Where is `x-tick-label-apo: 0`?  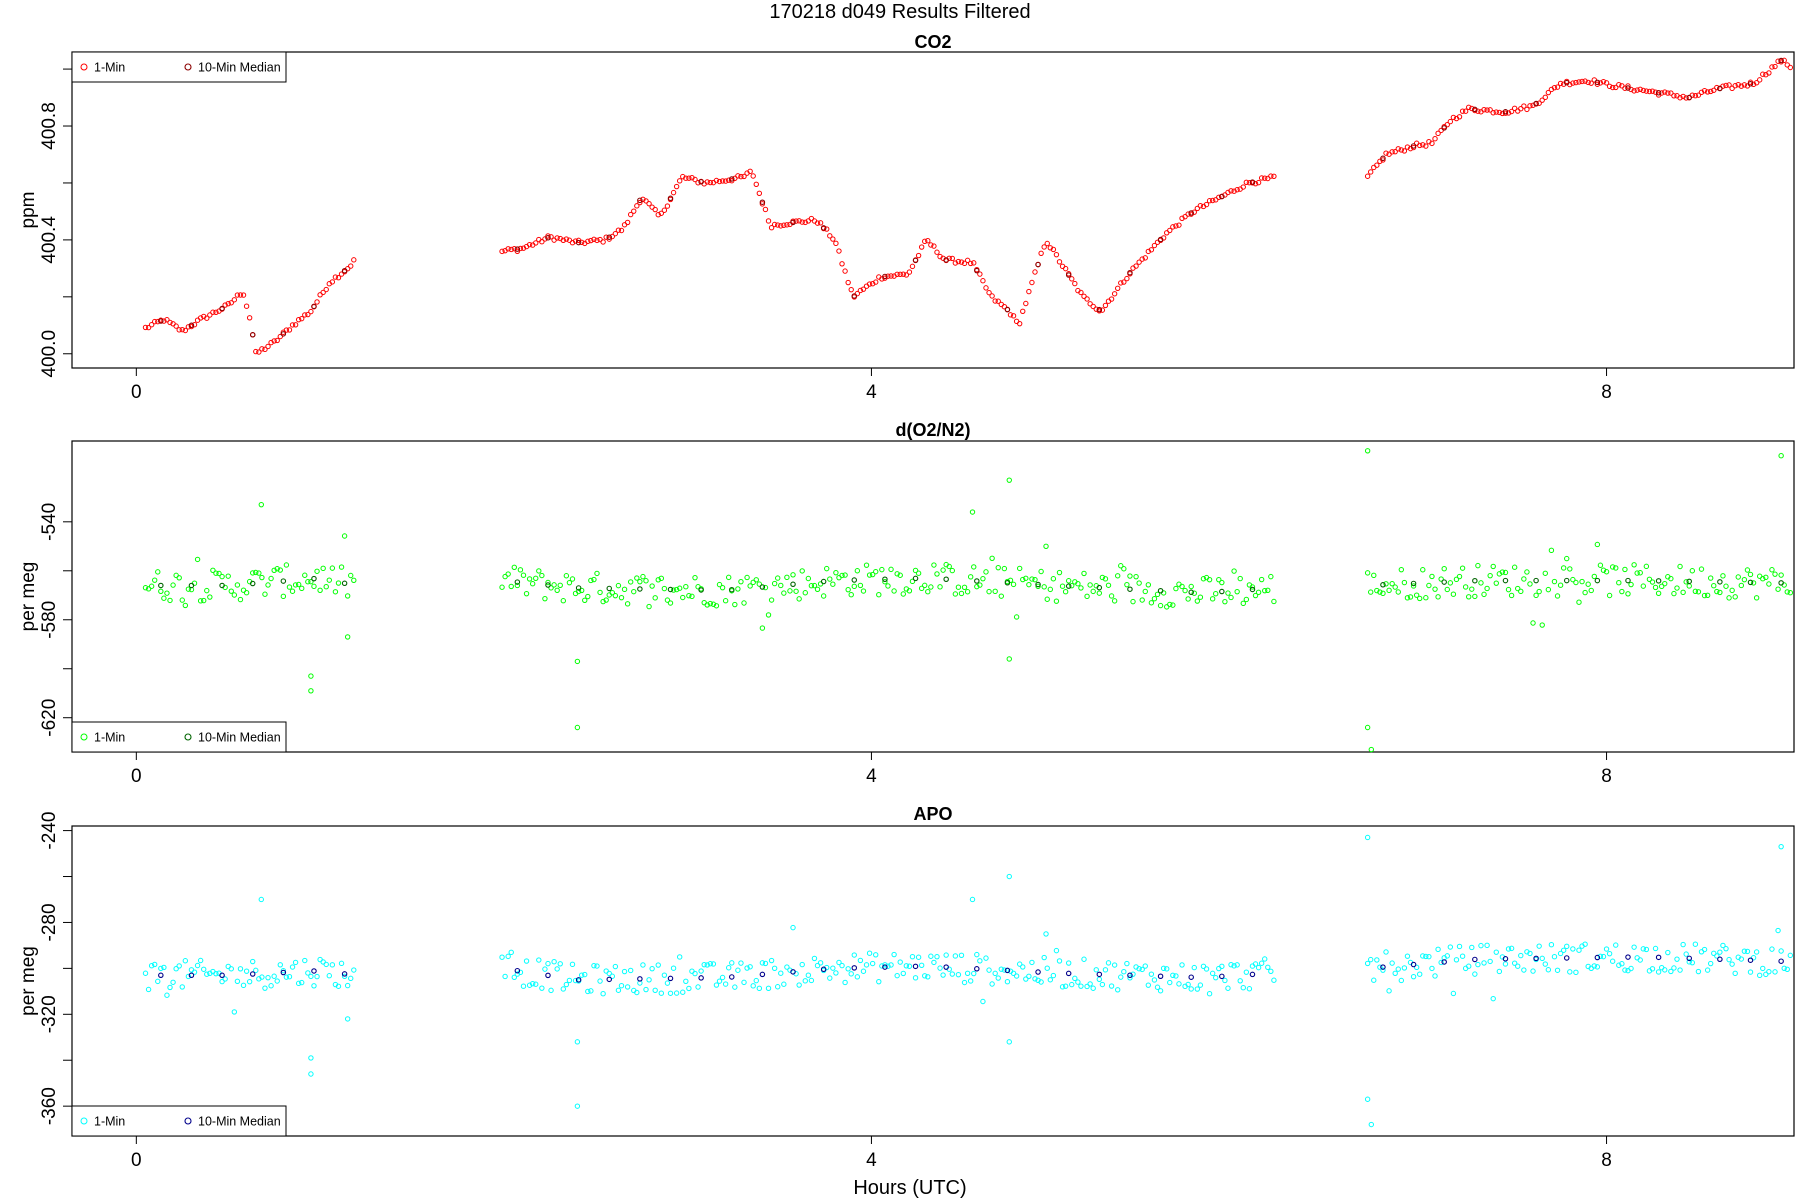 x-tick-label-apo: 0 is located at coordinates (136, 1160).